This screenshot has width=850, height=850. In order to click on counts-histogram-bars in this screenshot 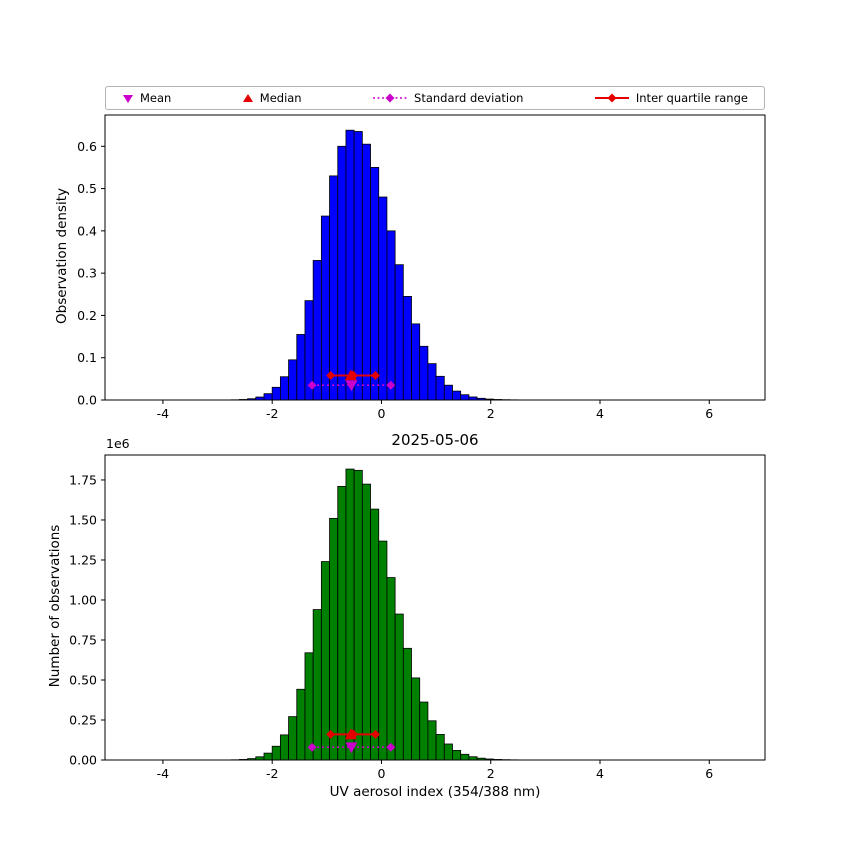, I will do `click(374, 614)`.